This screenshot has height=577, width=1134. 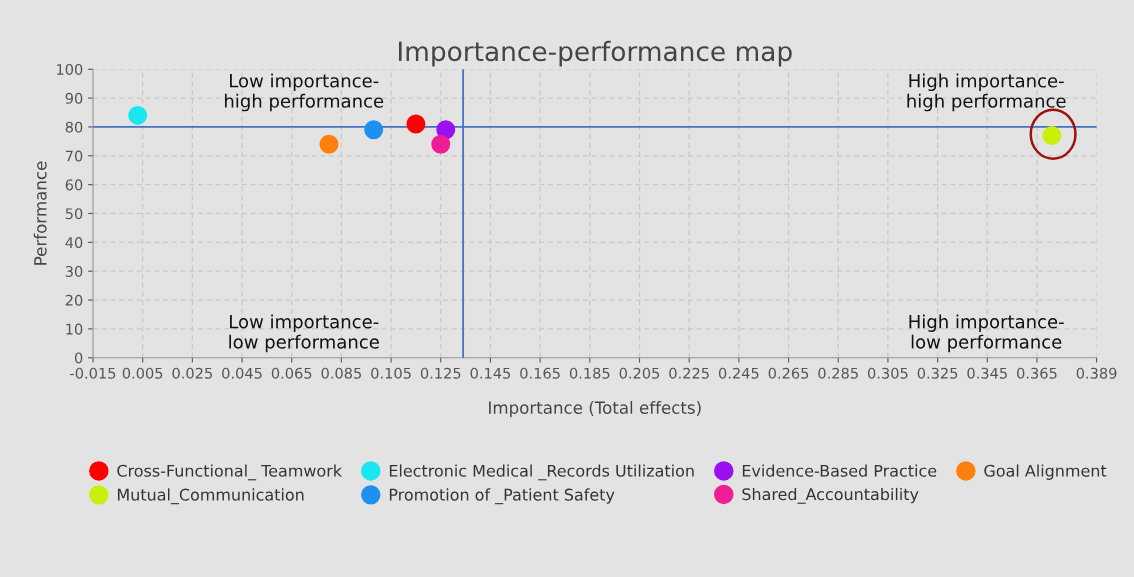 I want to click on legend-label: Electronic Medical _Records Utilization, so click(x=541, y=472).